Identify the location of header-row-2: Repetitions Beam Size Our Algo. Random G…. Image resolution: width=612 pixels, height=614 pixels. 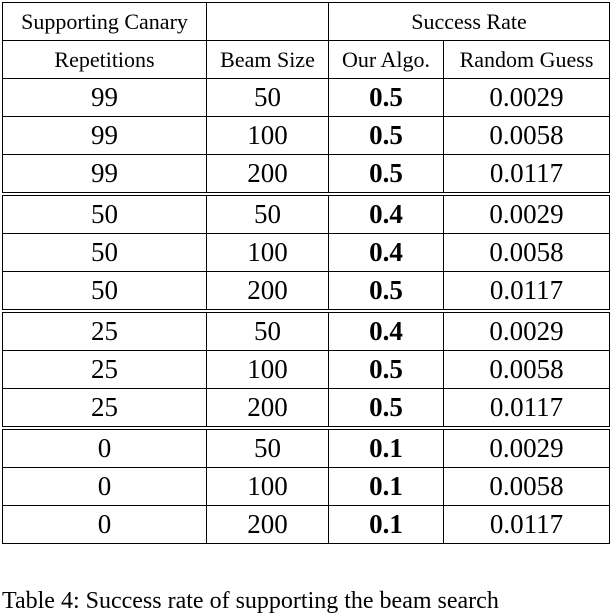
(306, 59).